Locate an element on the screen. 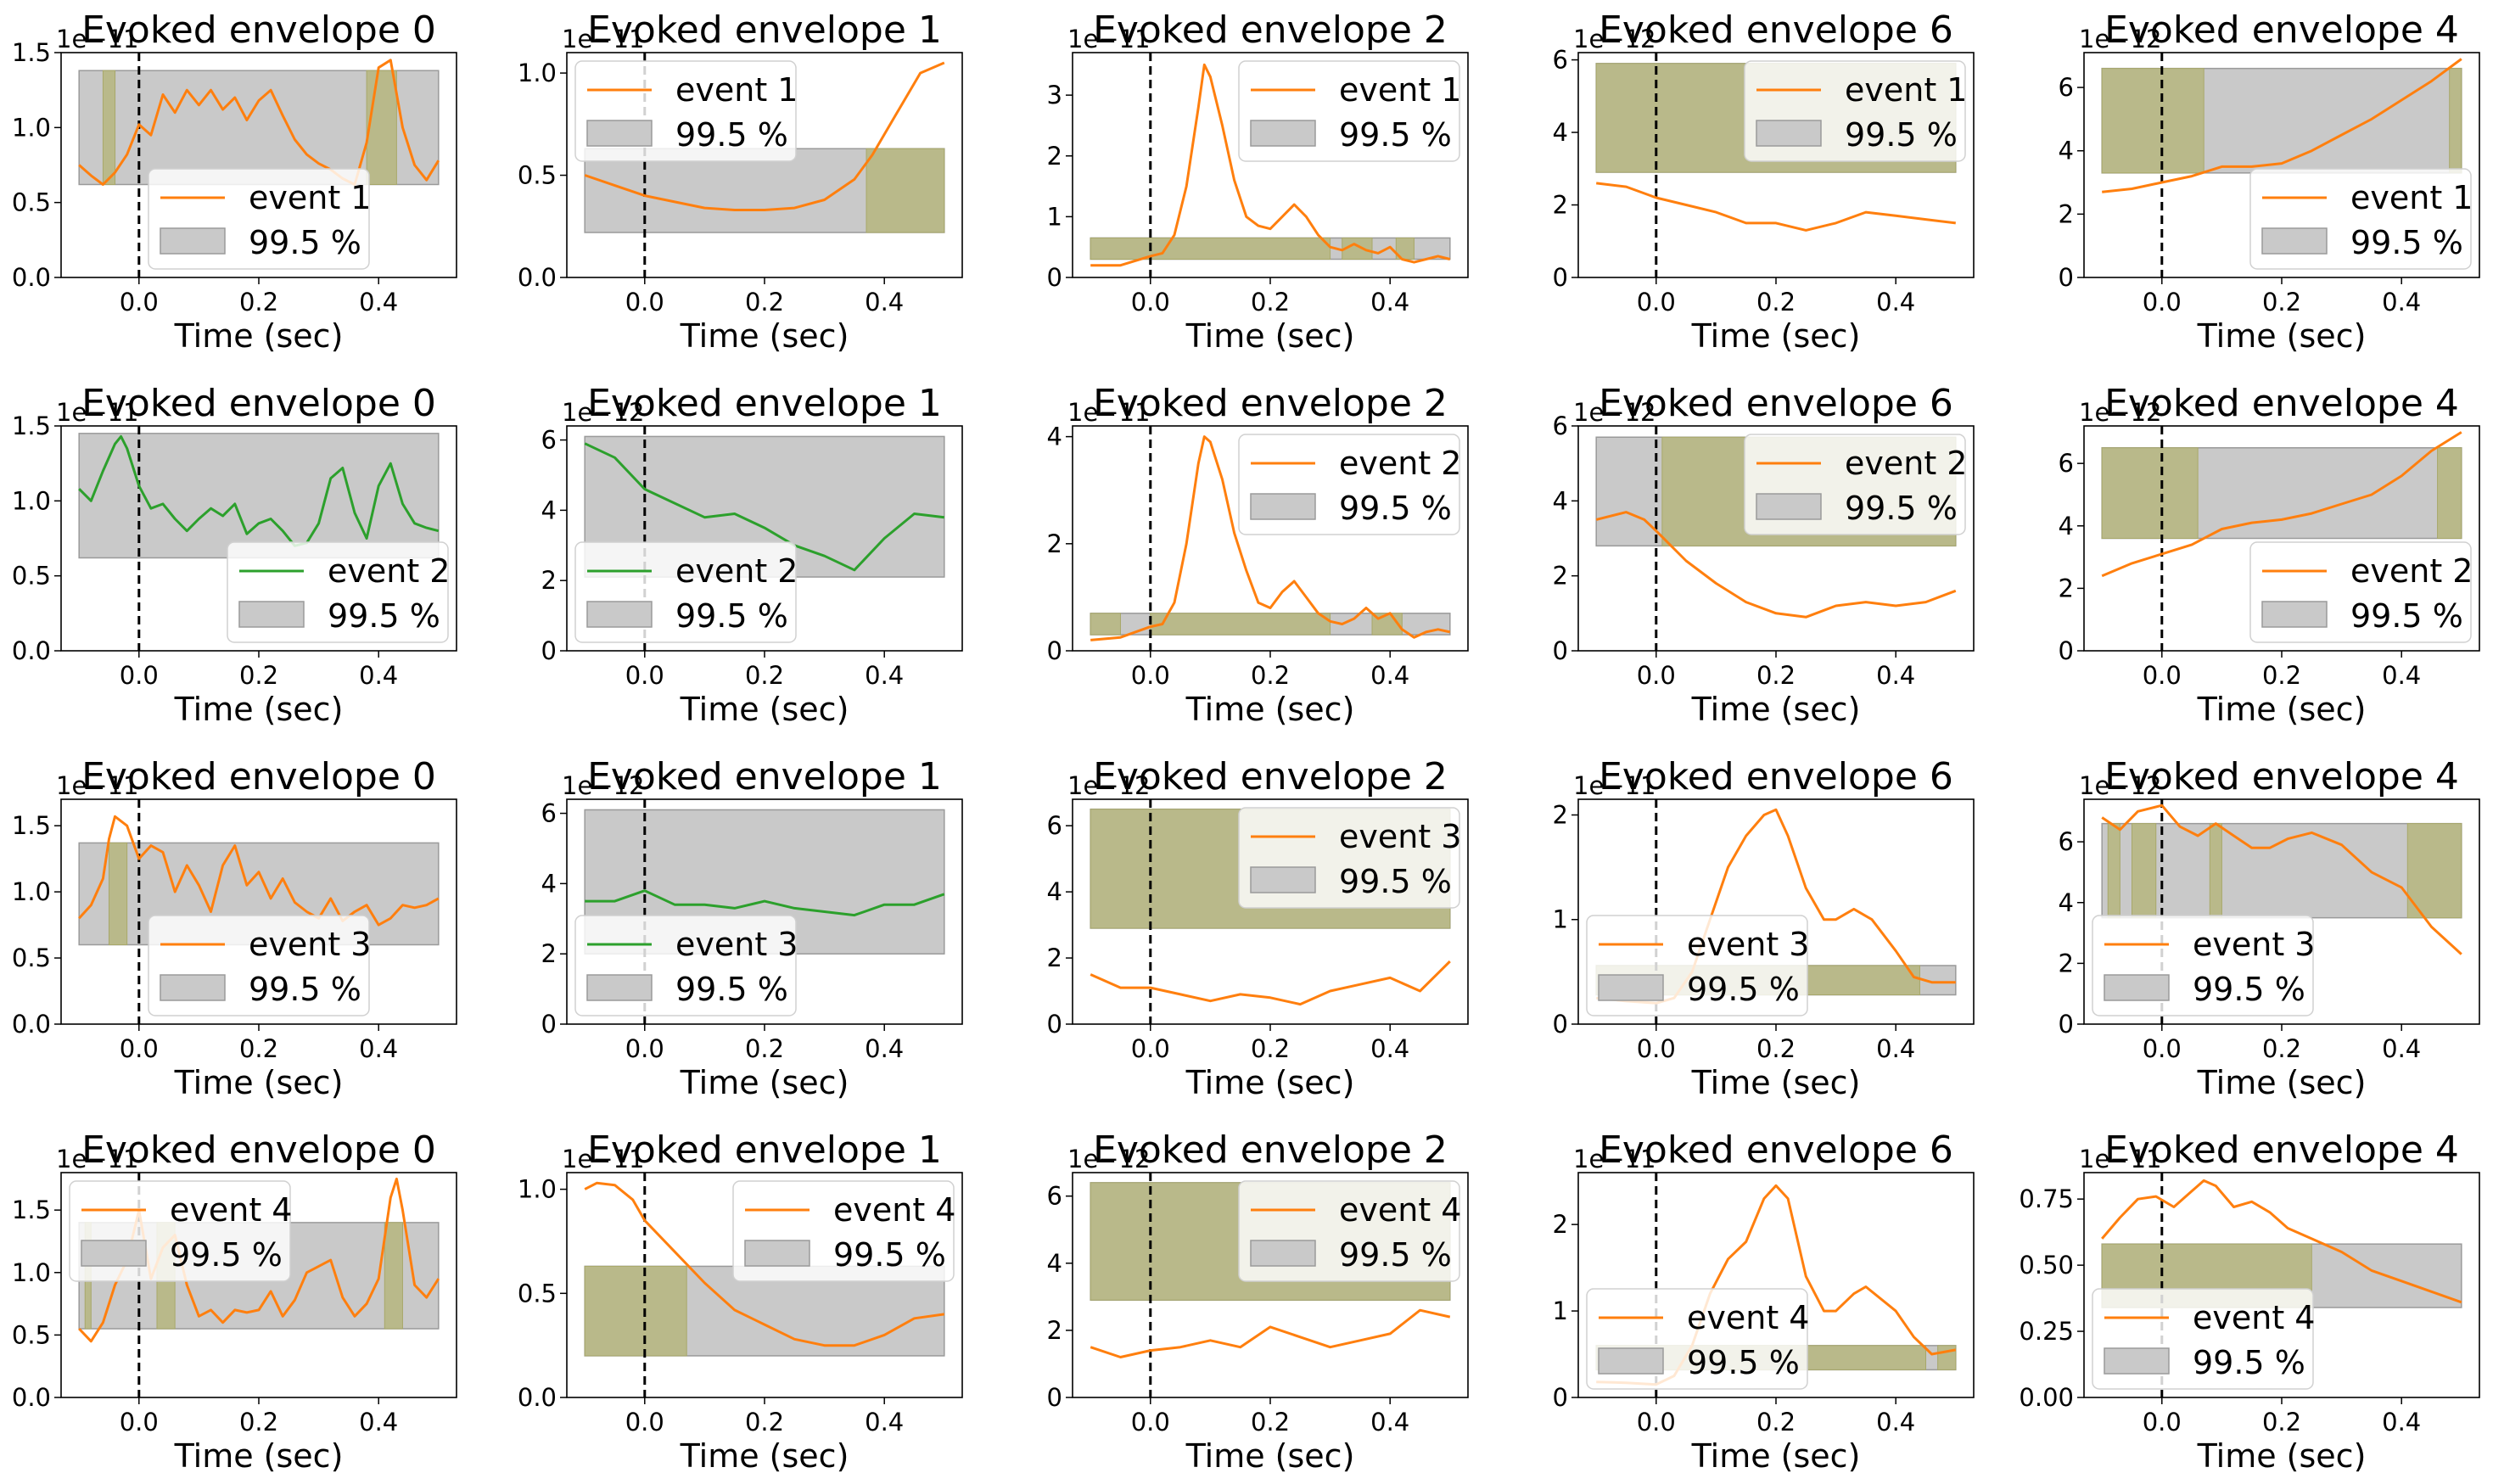 The width and height of the screenshot is (2493, 1484). y-tick-label: 0.5 is located at coordinates (537, 175).